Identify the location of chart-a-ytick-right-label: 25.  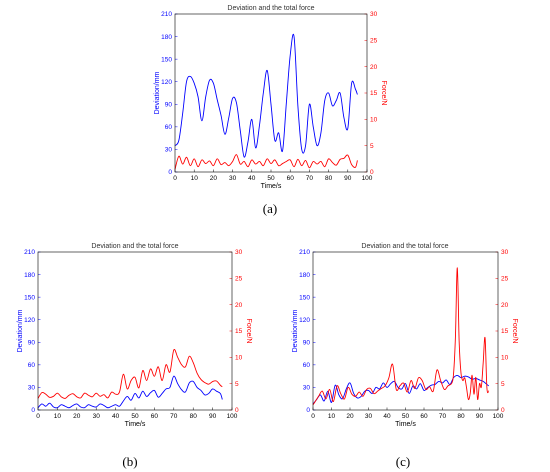
(374, 41).